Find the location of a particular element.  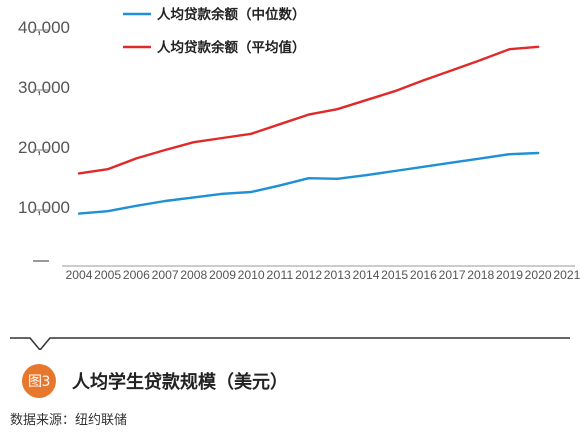

x-tick-label: 2019 is located at coordinates (509, 275).